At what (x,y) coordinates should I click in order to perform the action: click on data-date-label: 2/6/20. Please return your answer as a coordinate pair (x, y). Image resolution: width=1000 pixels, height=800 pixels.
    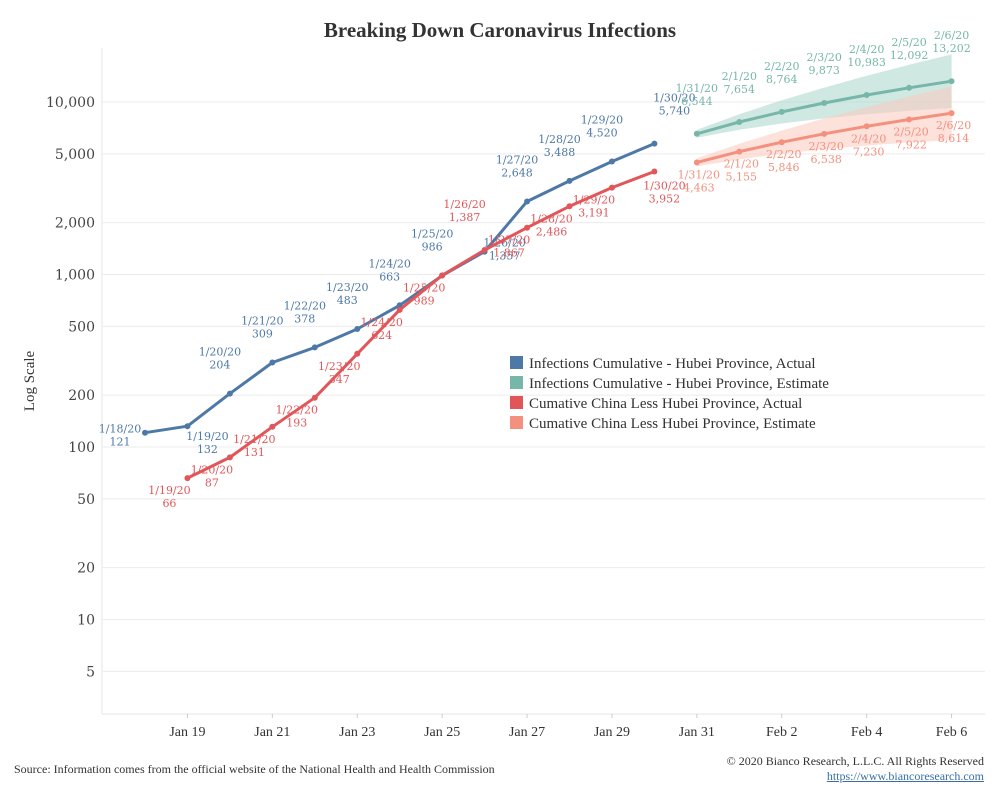
    Looking at the image, I should click on (951, 35).